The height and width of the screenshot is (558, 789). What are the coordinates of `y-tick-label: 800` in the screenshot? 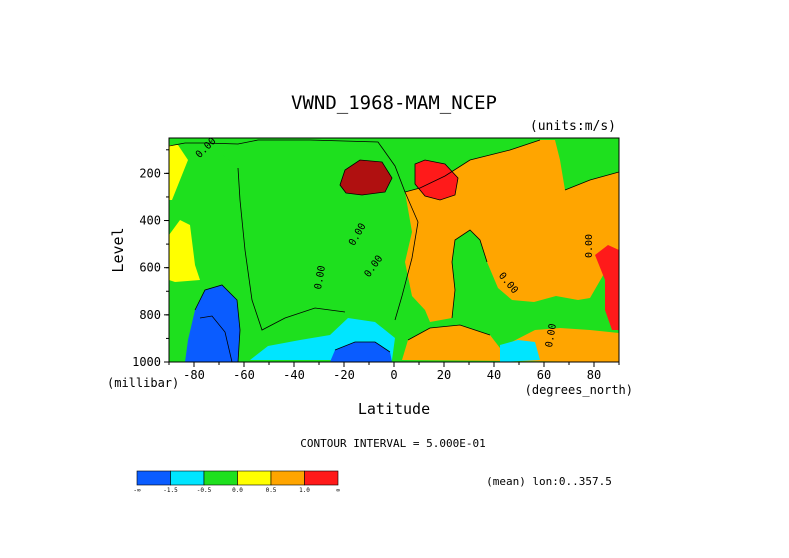 It's located at (150, 315).